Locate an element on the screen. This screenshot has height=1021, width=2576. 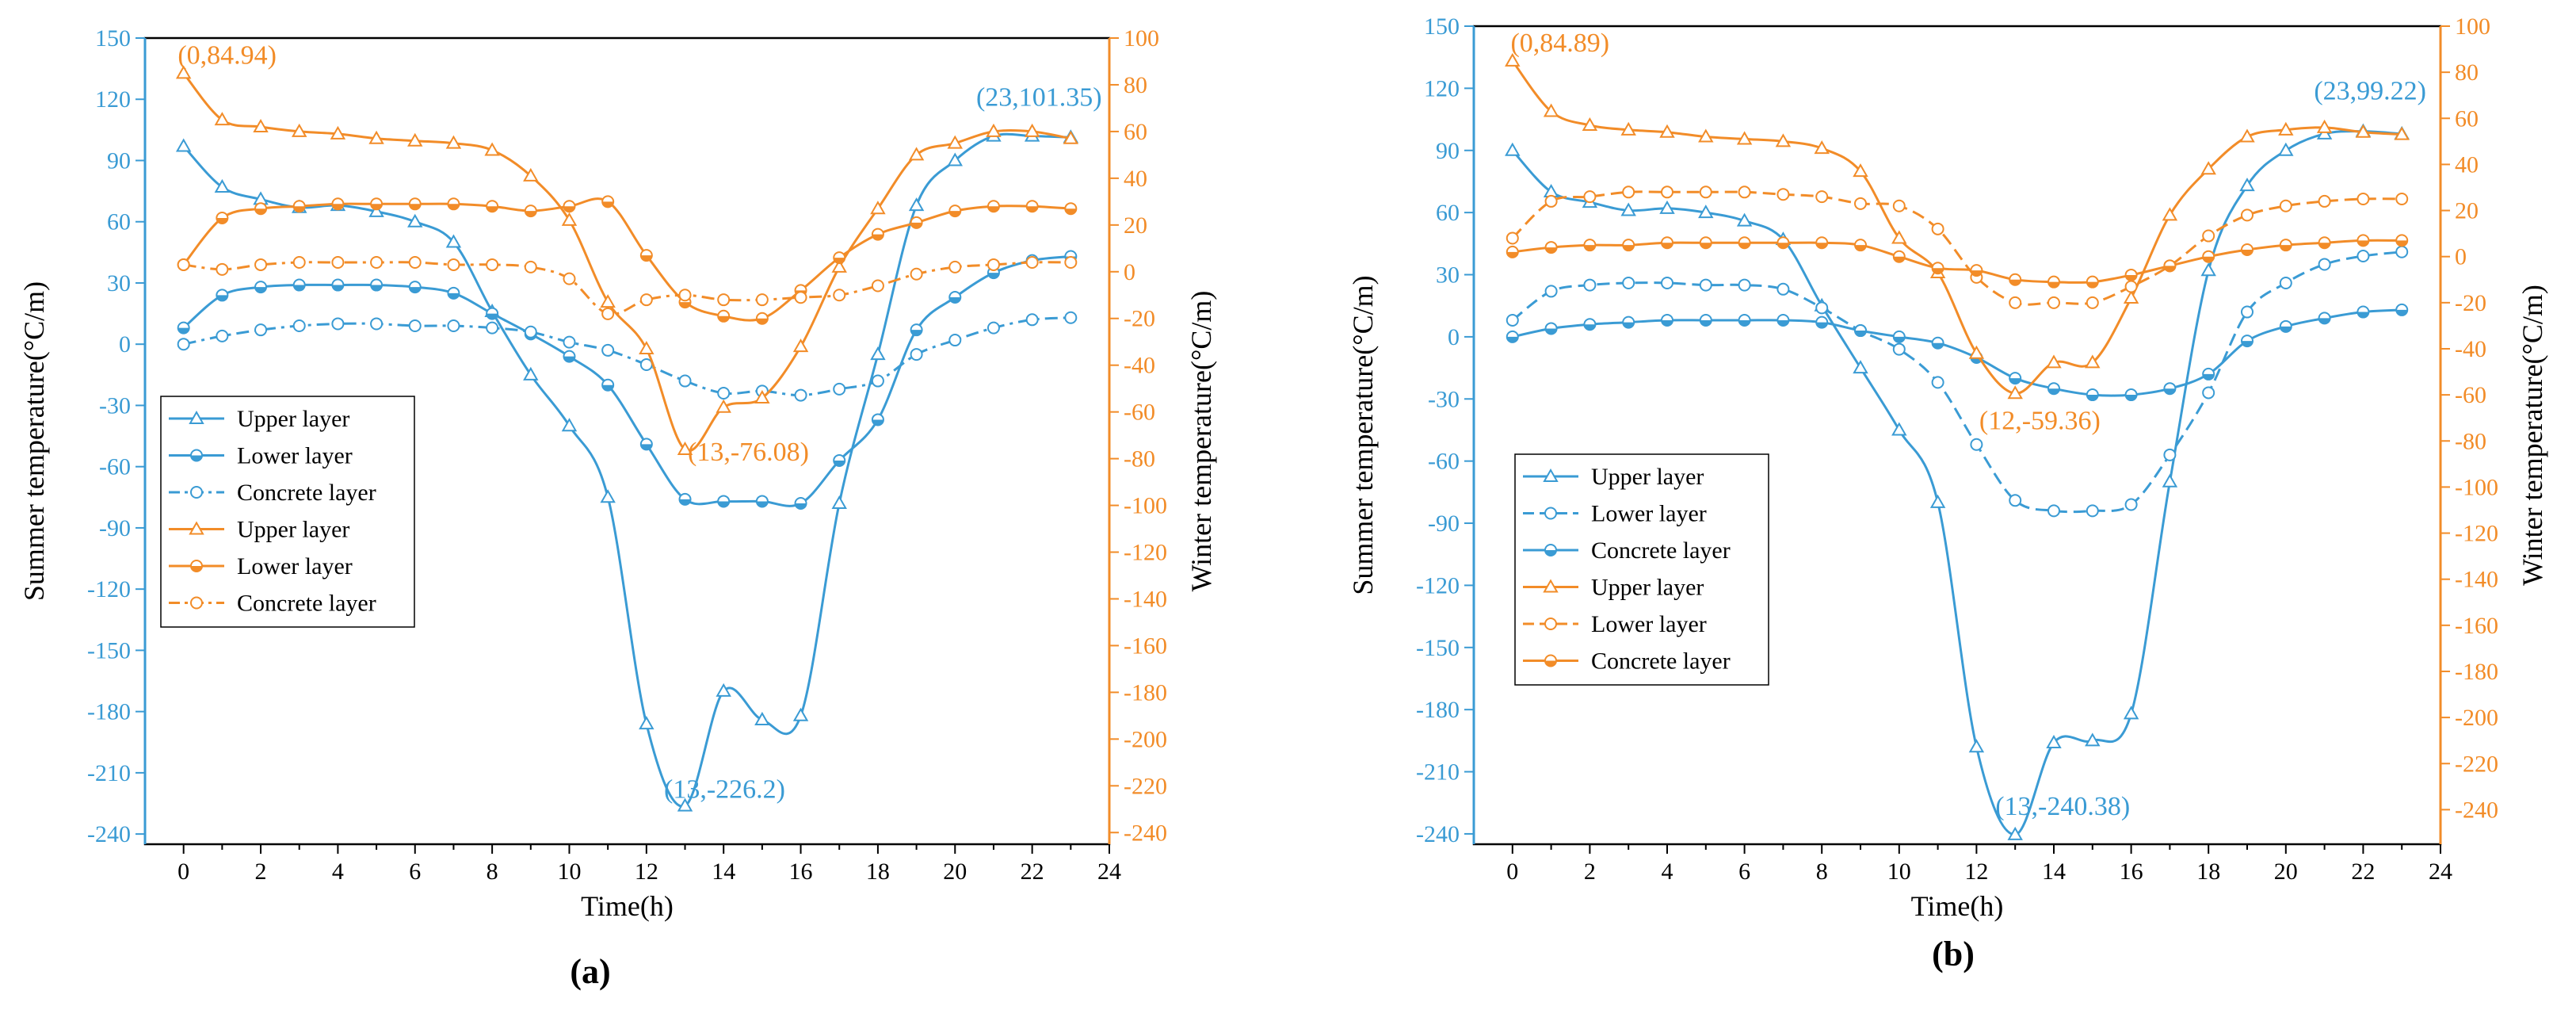
y2-tick-label: -140 is located at coordinates (2476, 580).